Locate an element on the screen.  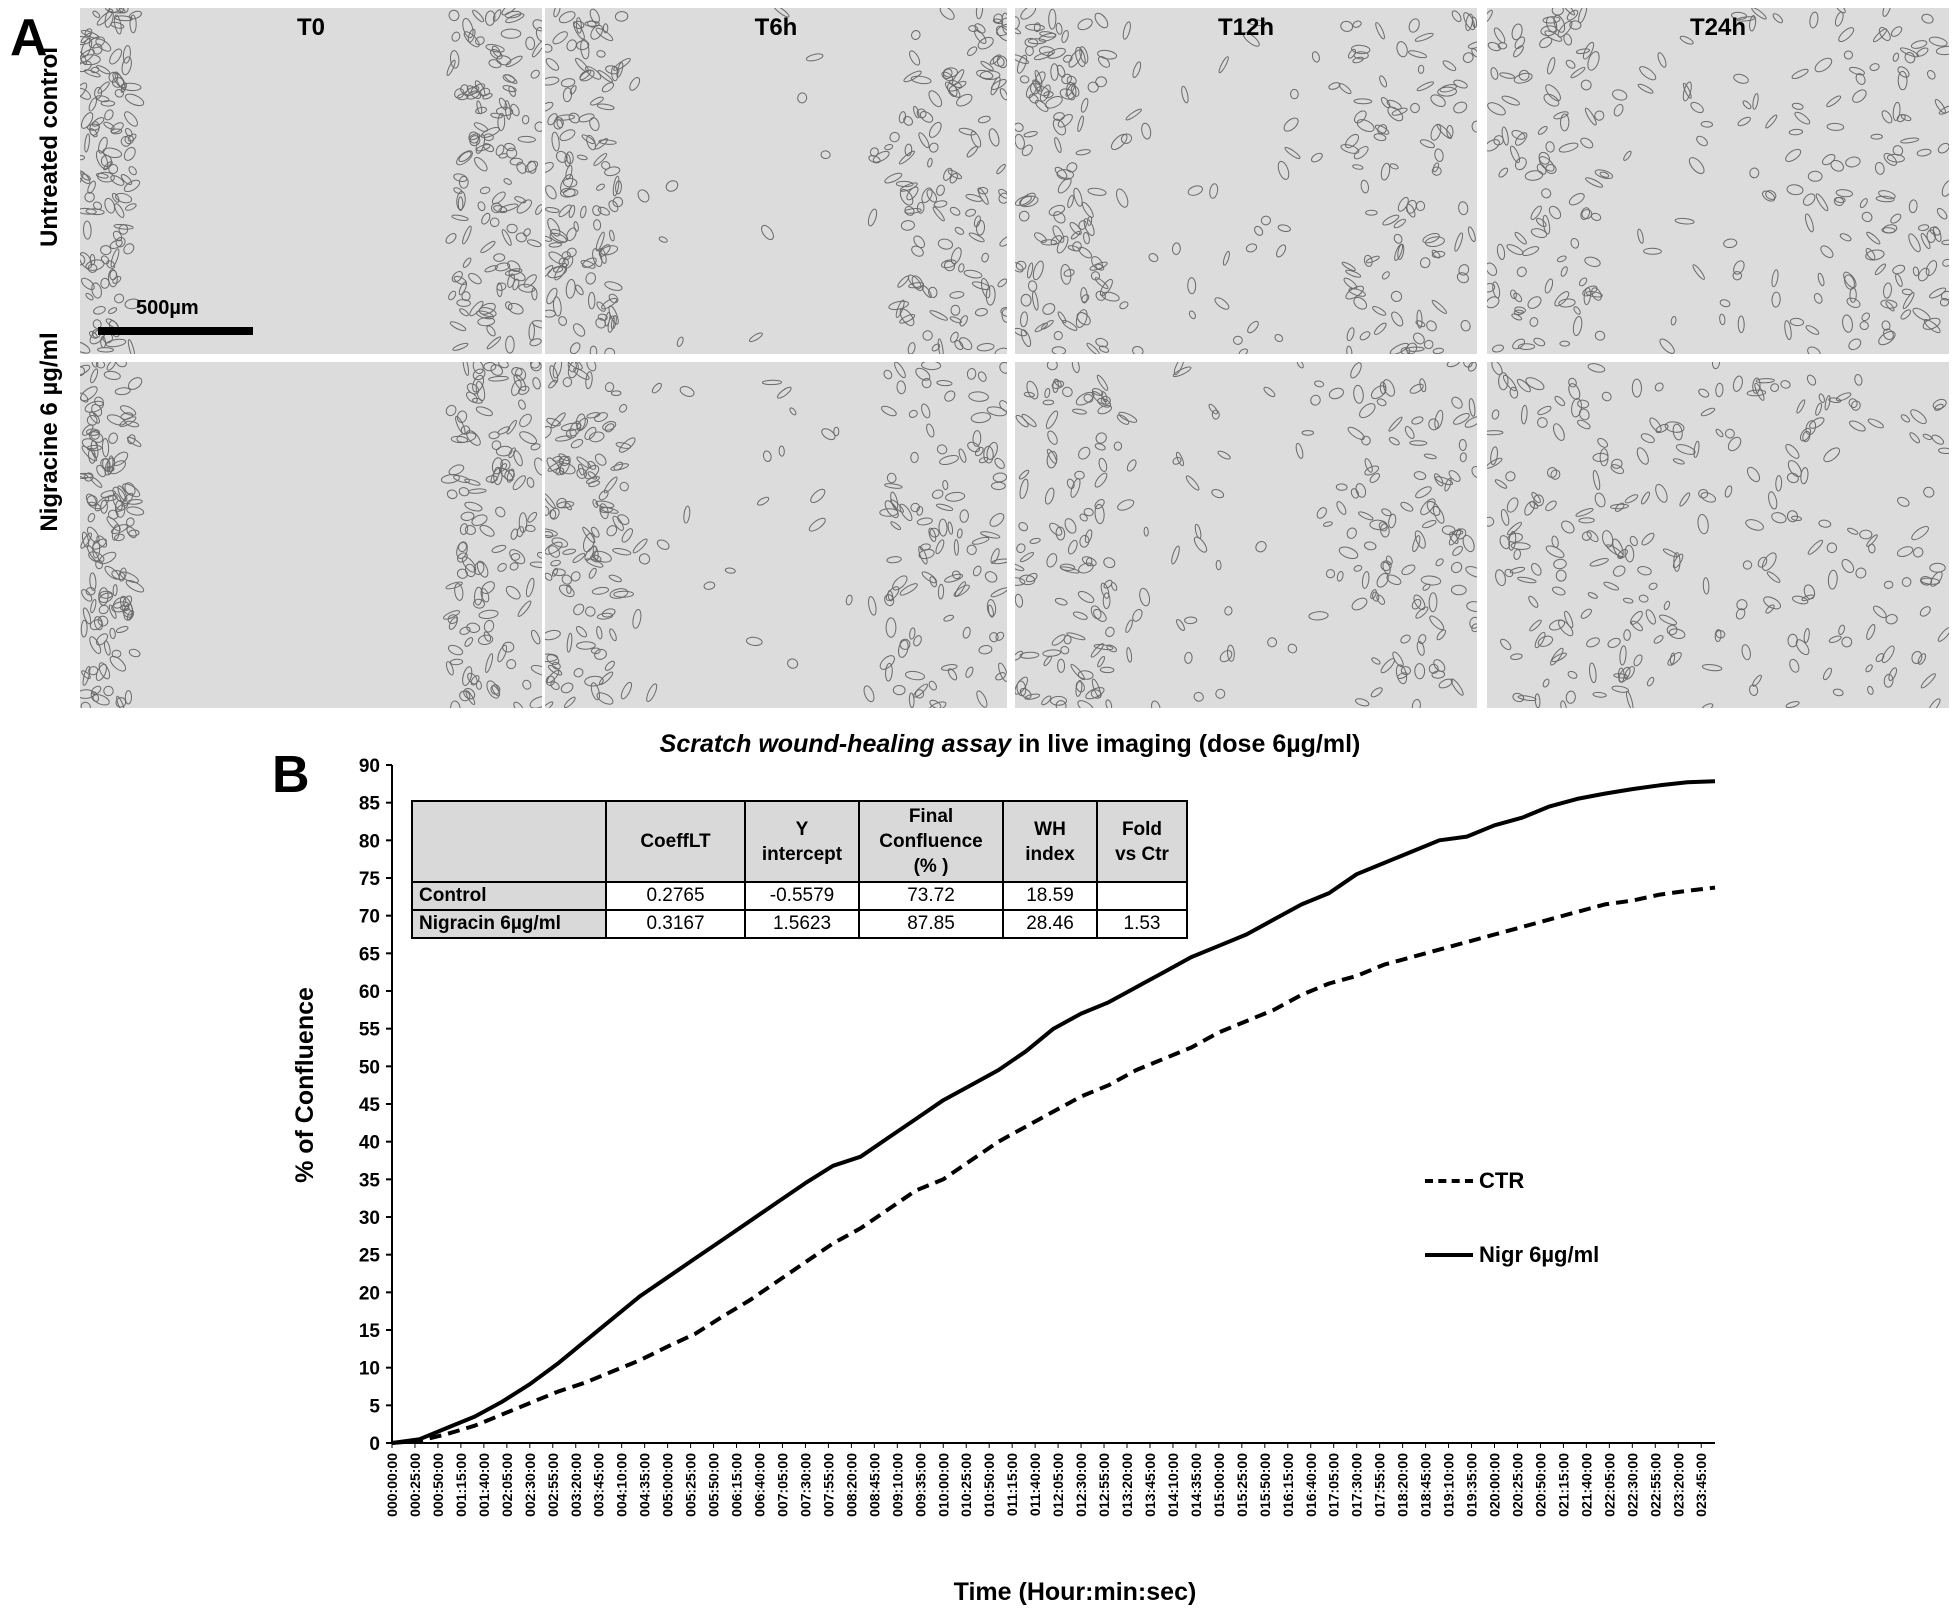
x-tick-label: 020:25:00 is located at coordinates (1518, 1485).